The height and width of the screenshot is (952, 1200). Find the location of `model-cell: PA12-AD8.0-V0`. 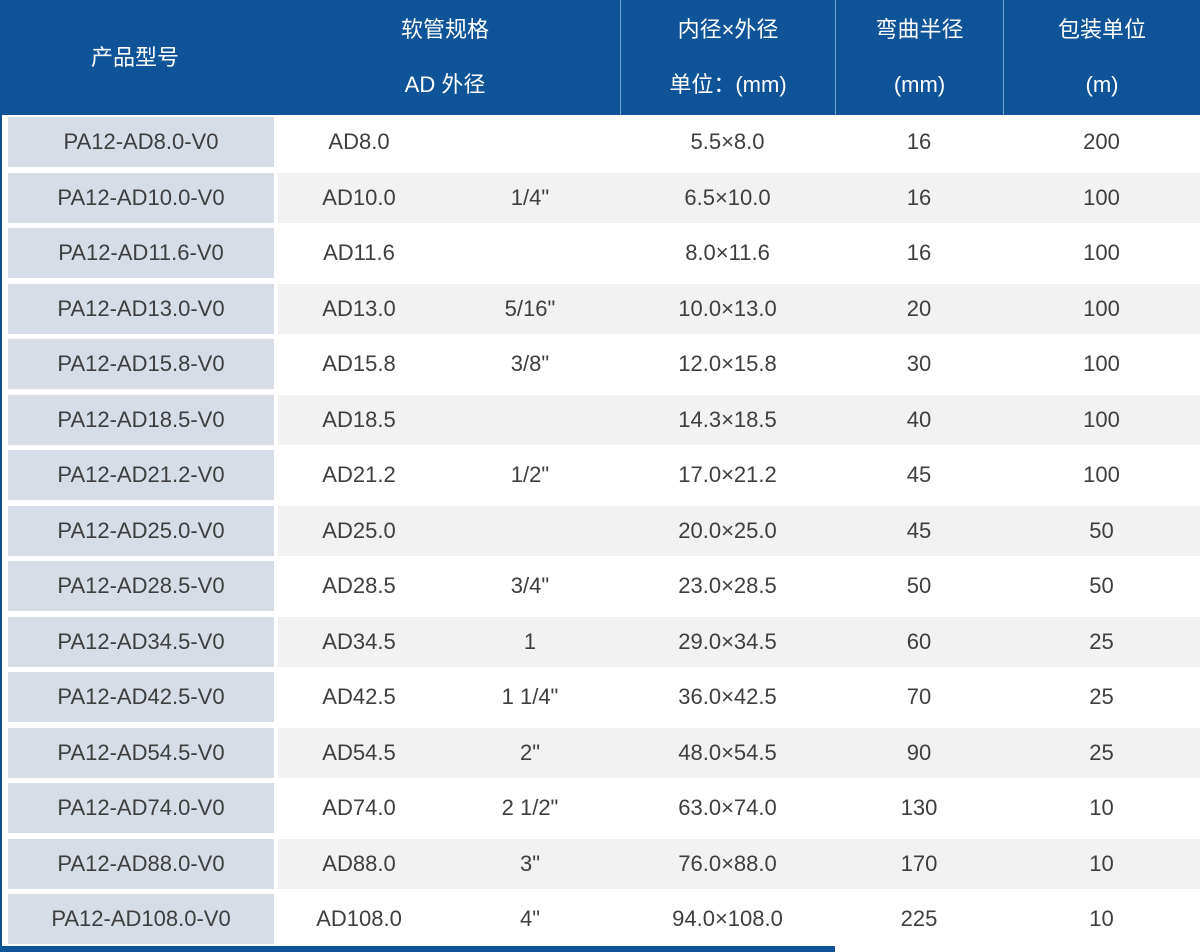

model-cell: PA12-AD8.0-V0 is located at coordinates (141, 142).